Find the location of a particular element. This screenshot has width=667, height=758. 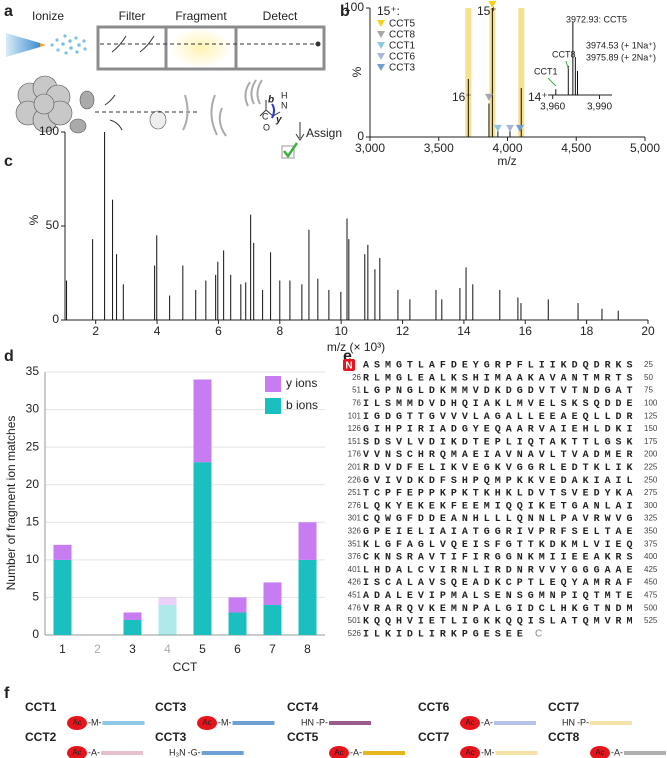

sequence-row: ISCALAVSQEADKCPTLEQYAMRAF is located at coordinates (500, 583).